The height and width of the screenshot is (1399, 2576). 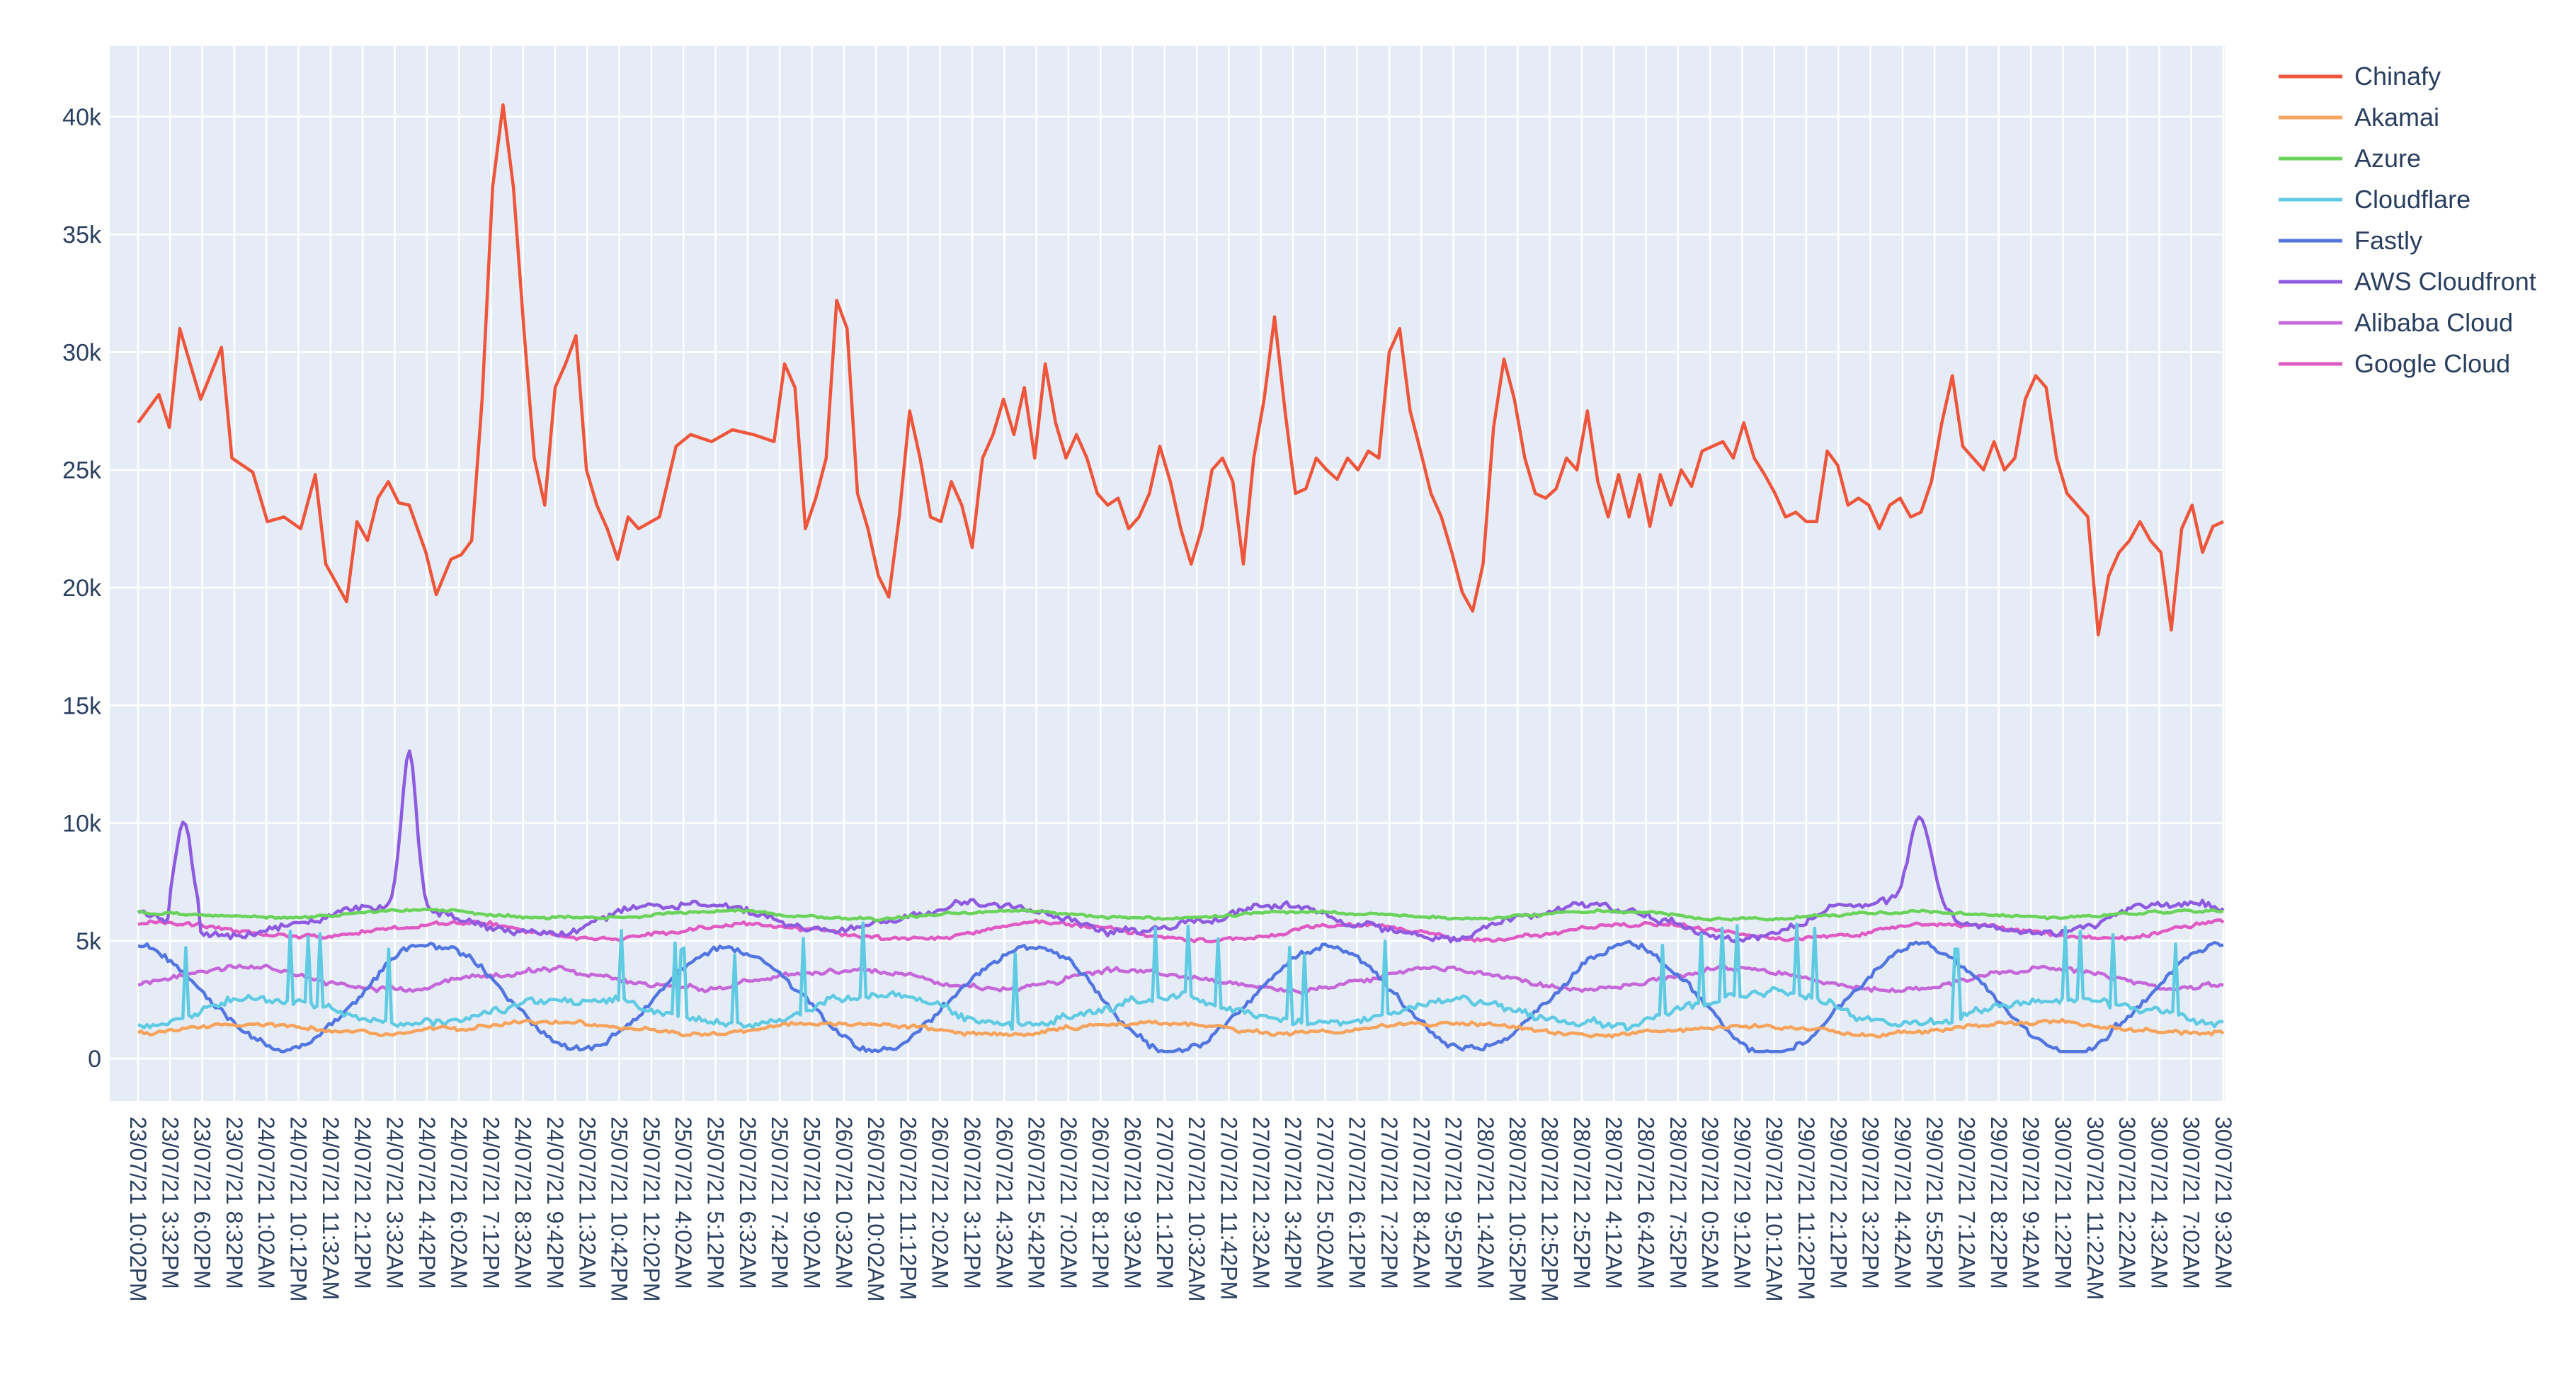 I want to click on x-tick-label: 29/07/21 5:52PM, so click(x=1934, y=1203).